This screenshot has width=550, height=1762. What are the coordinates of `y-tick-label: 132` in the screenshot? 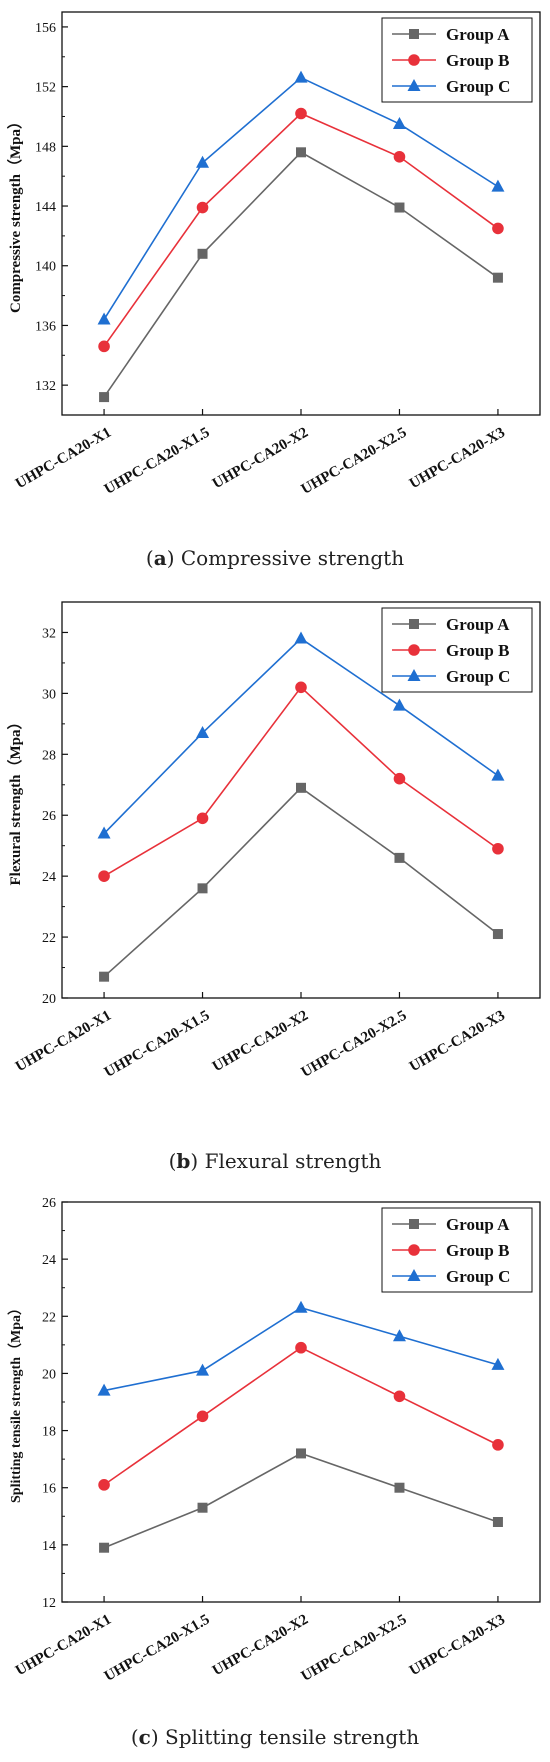 It's located at (45, 386).